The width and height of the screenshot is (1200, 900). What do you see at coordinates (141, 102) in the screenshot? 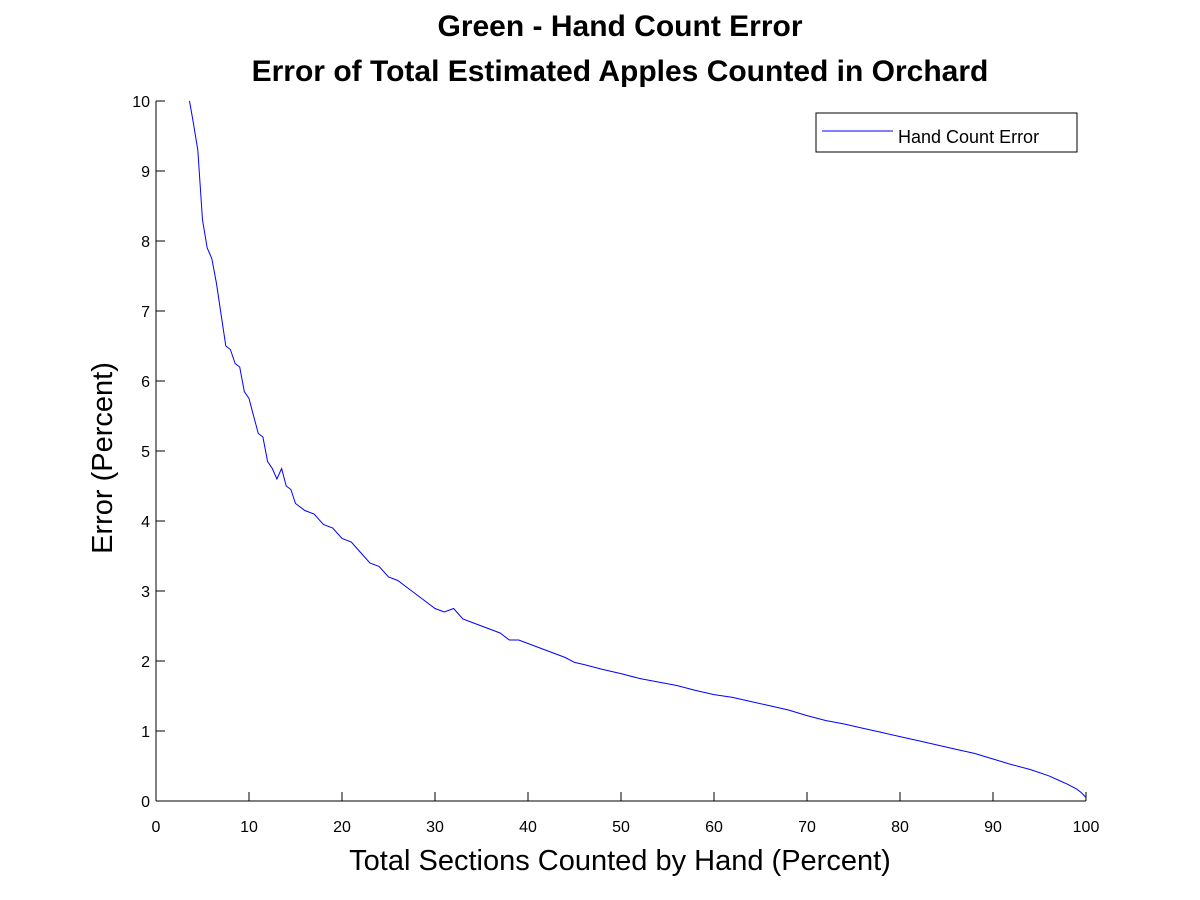
I see `y-tick-label: 10` at bounding box center [141, 102].